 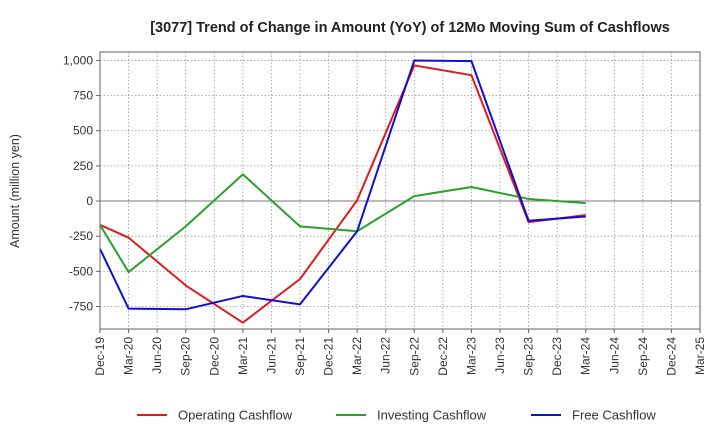 I want to click on x-tick-label: Dec-22, so click(x=443, y=356).